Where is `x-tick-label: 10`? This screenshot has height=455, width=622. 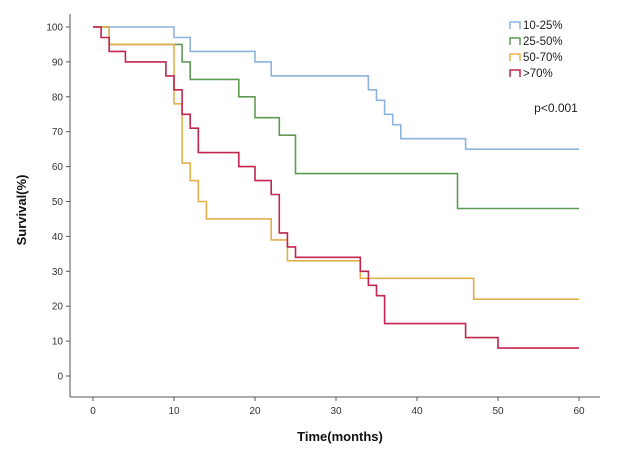
x-tick-label: 10 is located at coordinates (174, 411).